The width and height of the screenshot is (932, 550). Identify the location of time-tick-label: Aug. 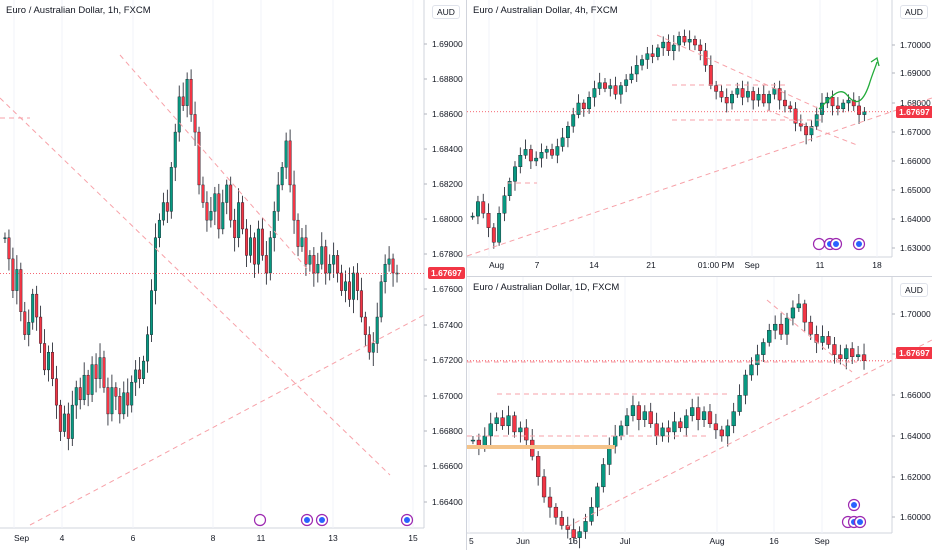
(716, 541).